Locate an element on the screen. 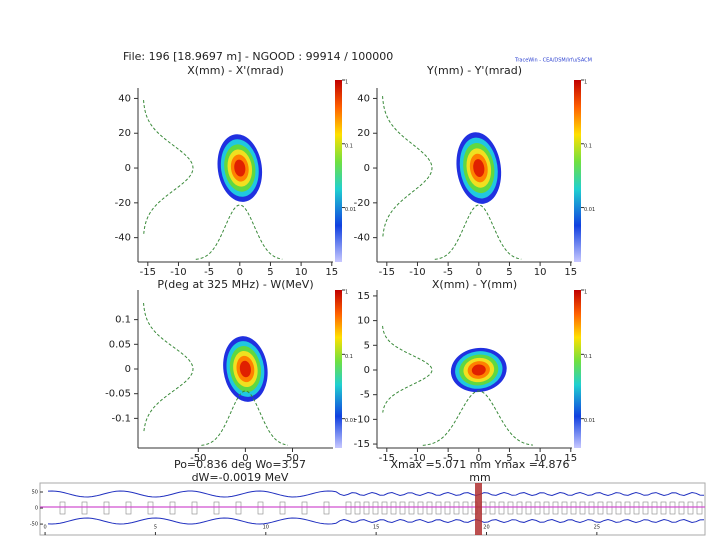  plot-title: Y(mm) - Y'(mrad) is located at coordinates (474, 70).